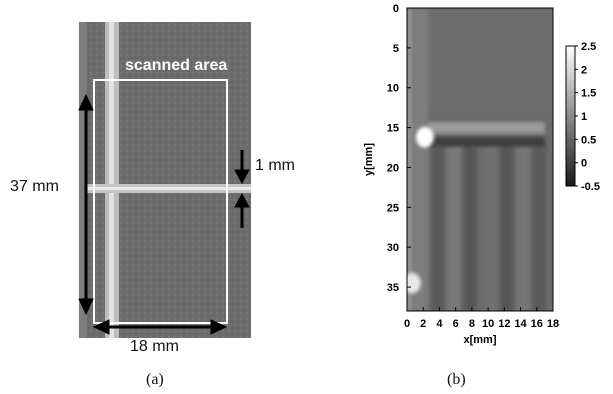 The width and height of the screenshot is (613, 394). What do you see at coordinates (393, 168) in the screenshot?
I see `y-tick-label-4: 20` at bounding box center [393, 168].